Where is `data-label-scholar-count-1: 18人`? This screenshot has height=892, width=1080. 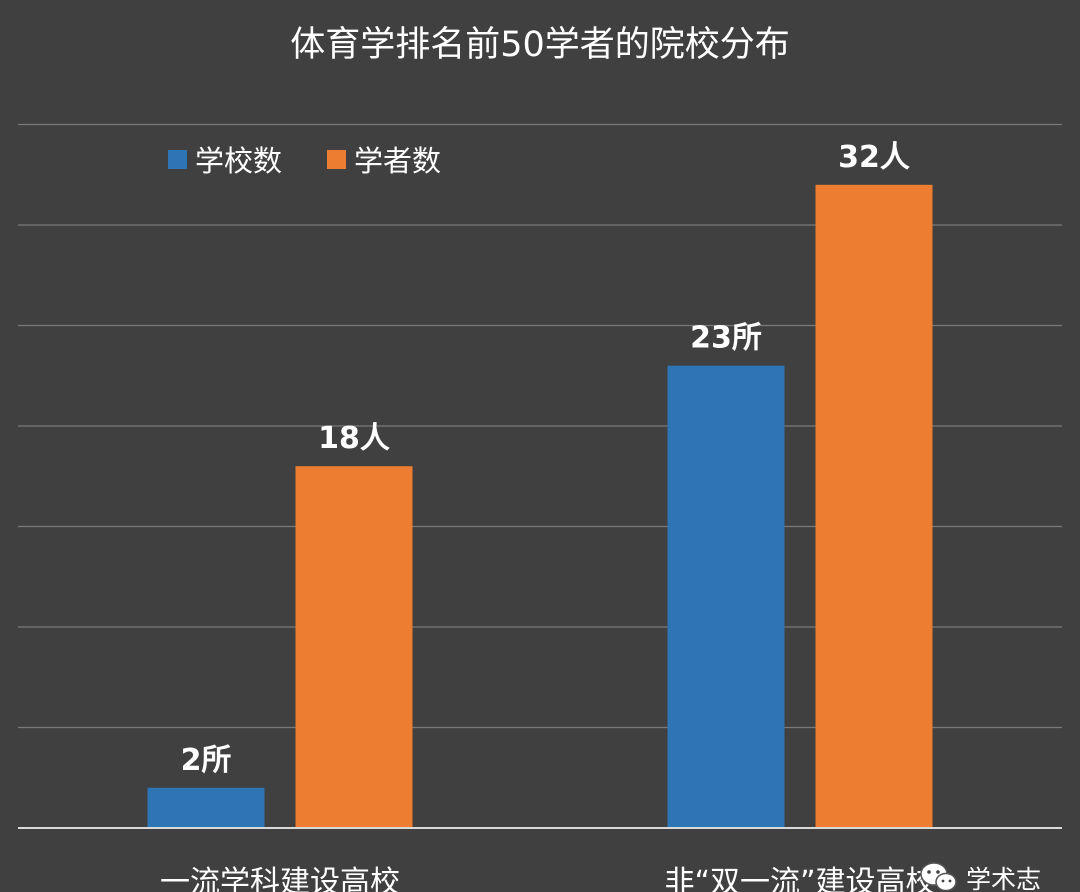 data-label-scholar-count-1: 18人 is located at coordinates (354, 438).